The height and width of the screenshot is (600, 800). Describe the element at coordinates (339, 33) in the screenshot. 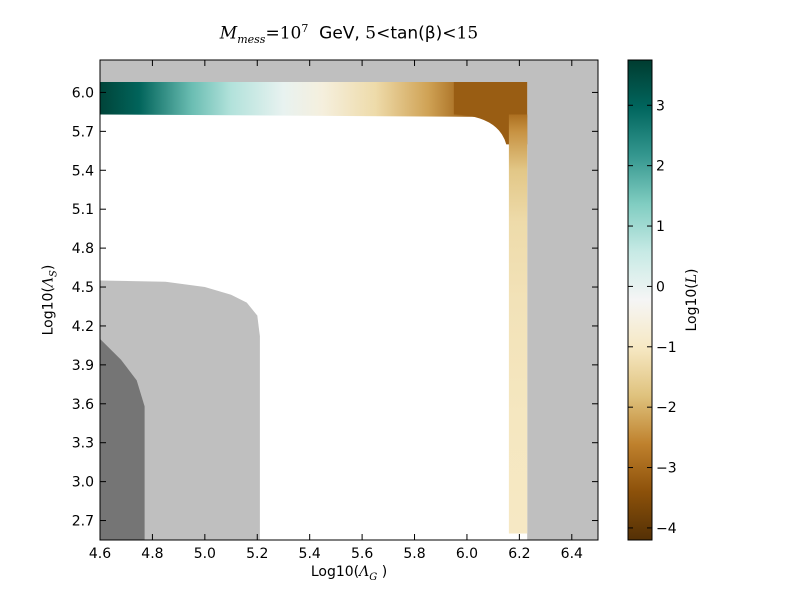

I see `title-unit: GeV,` at that location.